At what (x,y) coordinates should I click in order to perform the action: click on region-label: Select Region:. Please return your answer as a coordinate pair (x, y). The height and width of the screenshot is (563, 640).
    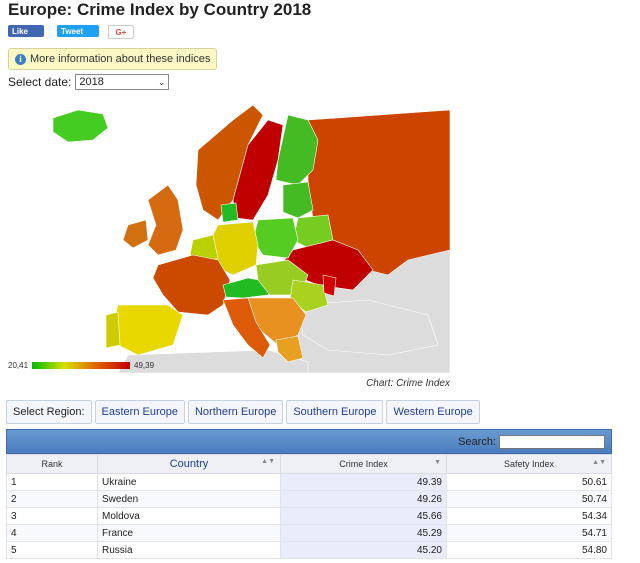
    Looking at the image, I should click on (49, 412).